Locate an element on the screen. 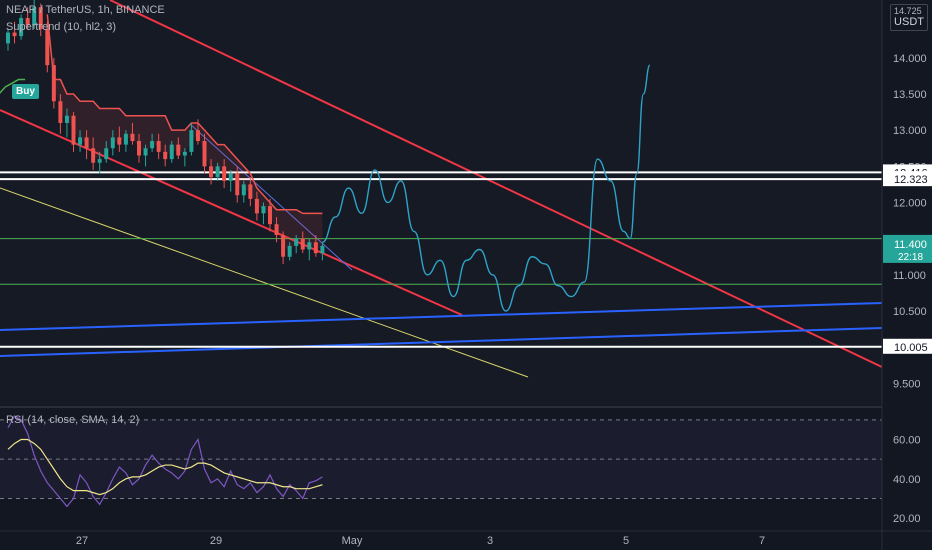  time-tick-label: 7 is located at coordinates (762, 541).